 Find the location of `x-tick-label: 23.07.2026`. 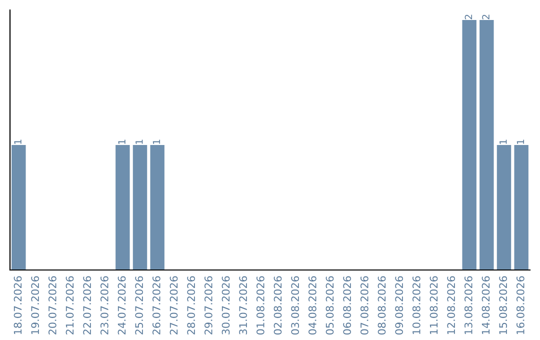

x-tick-label: 23.07.2026 is located at coordinates (104, 305).